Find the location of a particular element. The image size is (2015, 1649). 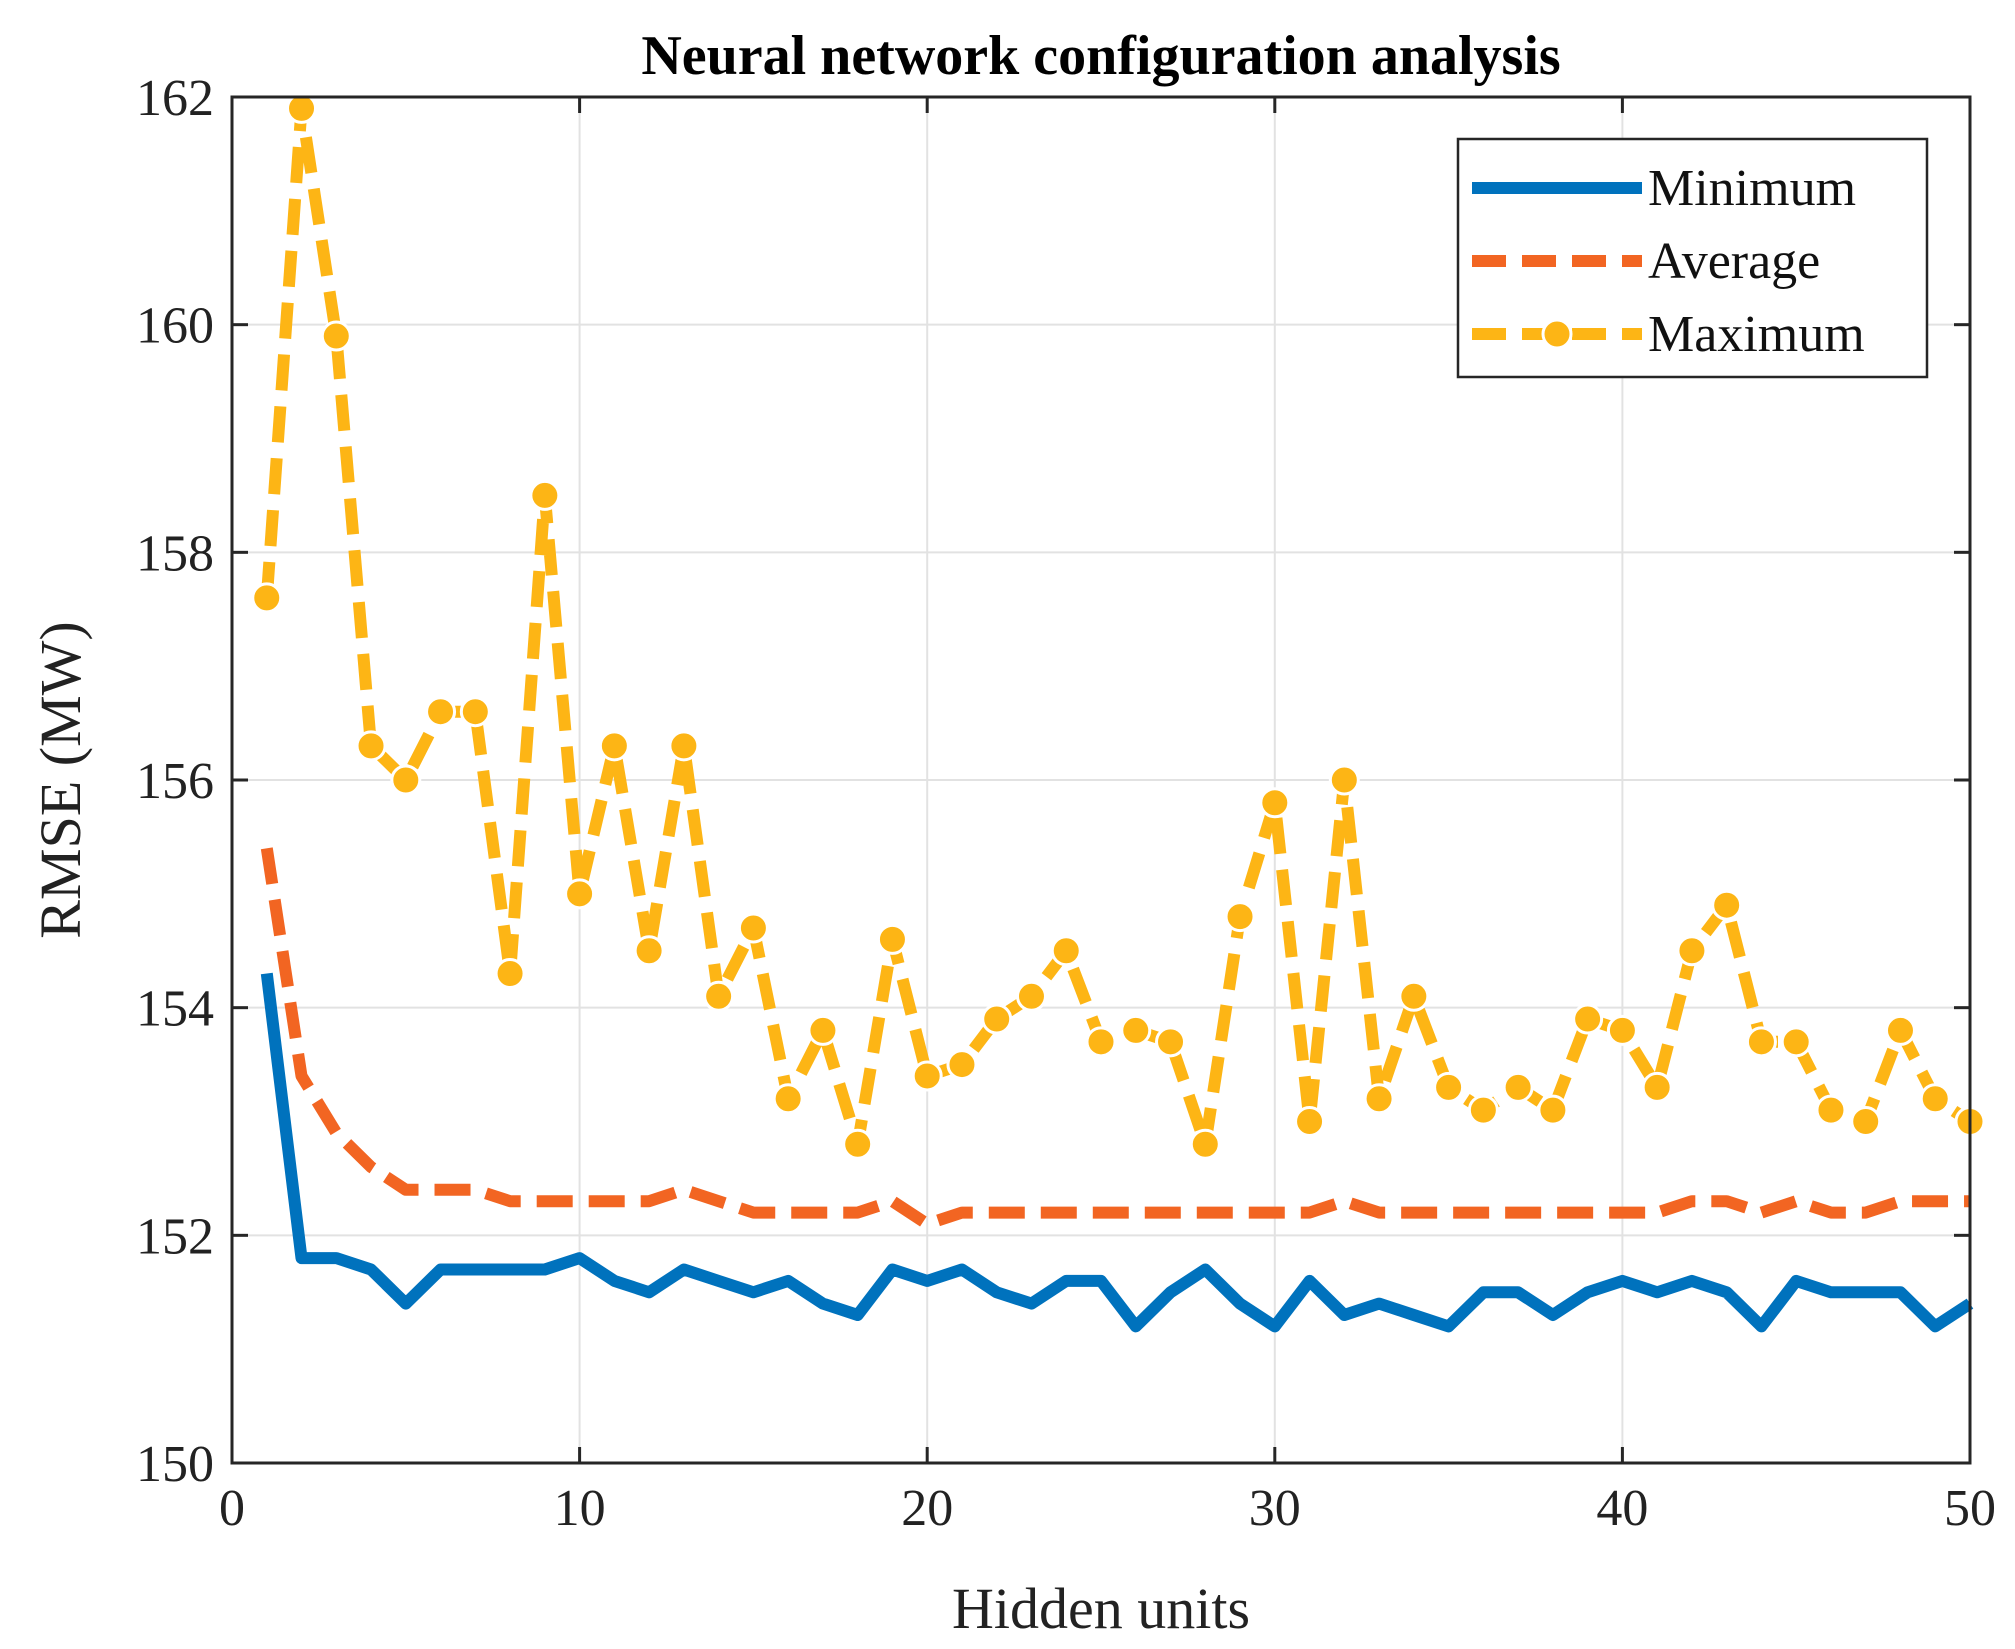

legend: Minimum Average Maximum is located at coordinates (1692, 258).